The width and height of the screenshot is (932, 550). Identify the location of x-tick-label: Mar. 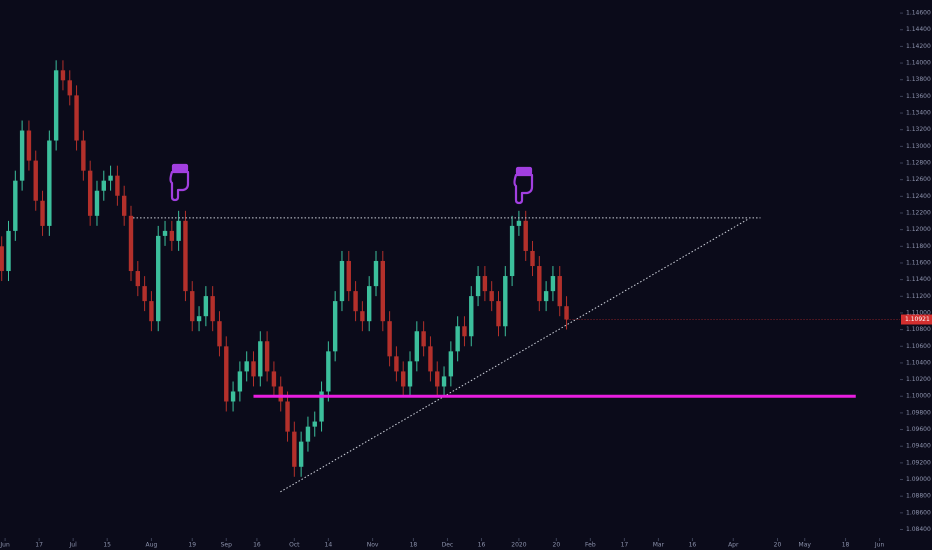
(659, 545).